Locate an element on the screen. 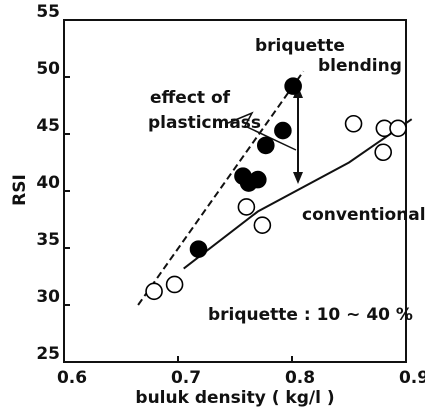 The width and height of the screenshot is (425, 408). y-tick-label: 40 is located at coordinates (48, 183).